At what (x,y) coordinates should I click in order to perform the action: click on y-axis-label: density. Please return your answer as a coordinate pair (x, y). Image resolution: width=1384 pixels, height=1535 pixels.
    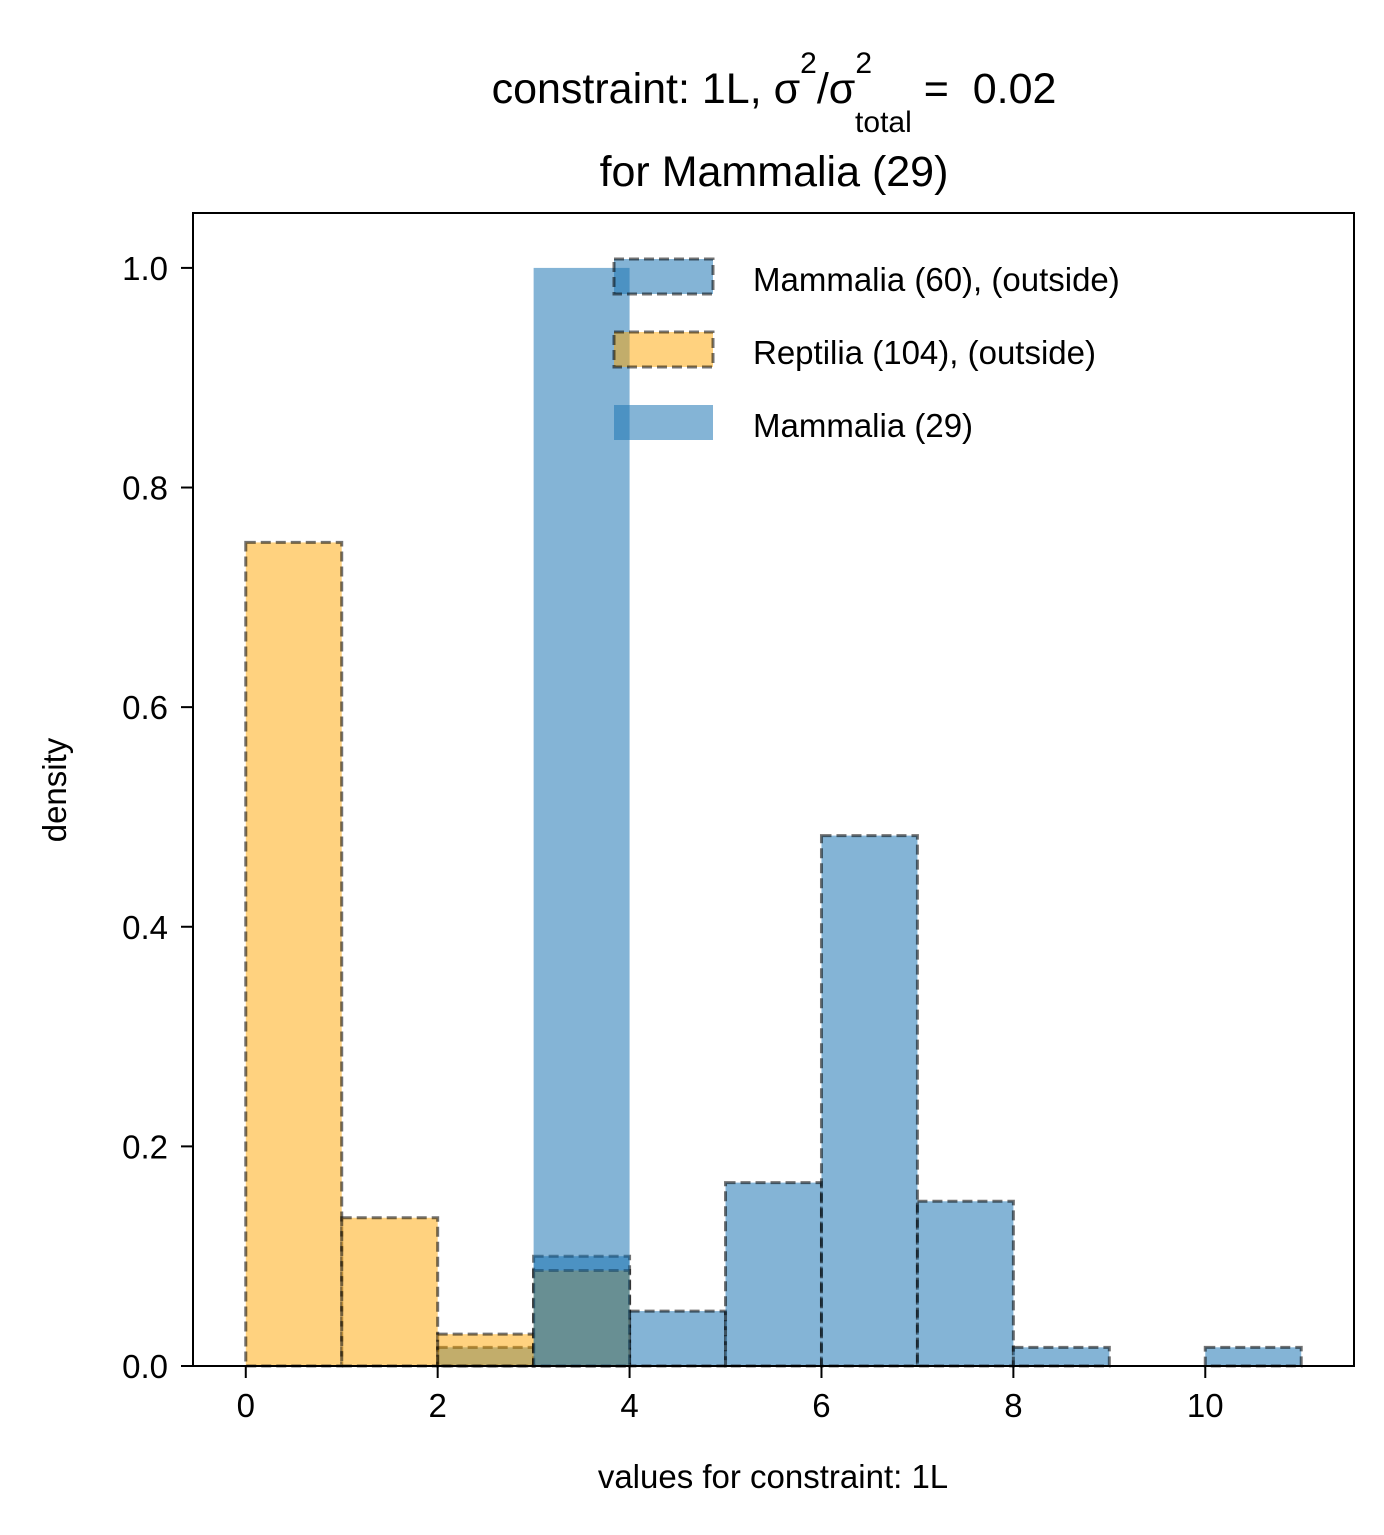
    Looking at the image, I should click on (54, 789).